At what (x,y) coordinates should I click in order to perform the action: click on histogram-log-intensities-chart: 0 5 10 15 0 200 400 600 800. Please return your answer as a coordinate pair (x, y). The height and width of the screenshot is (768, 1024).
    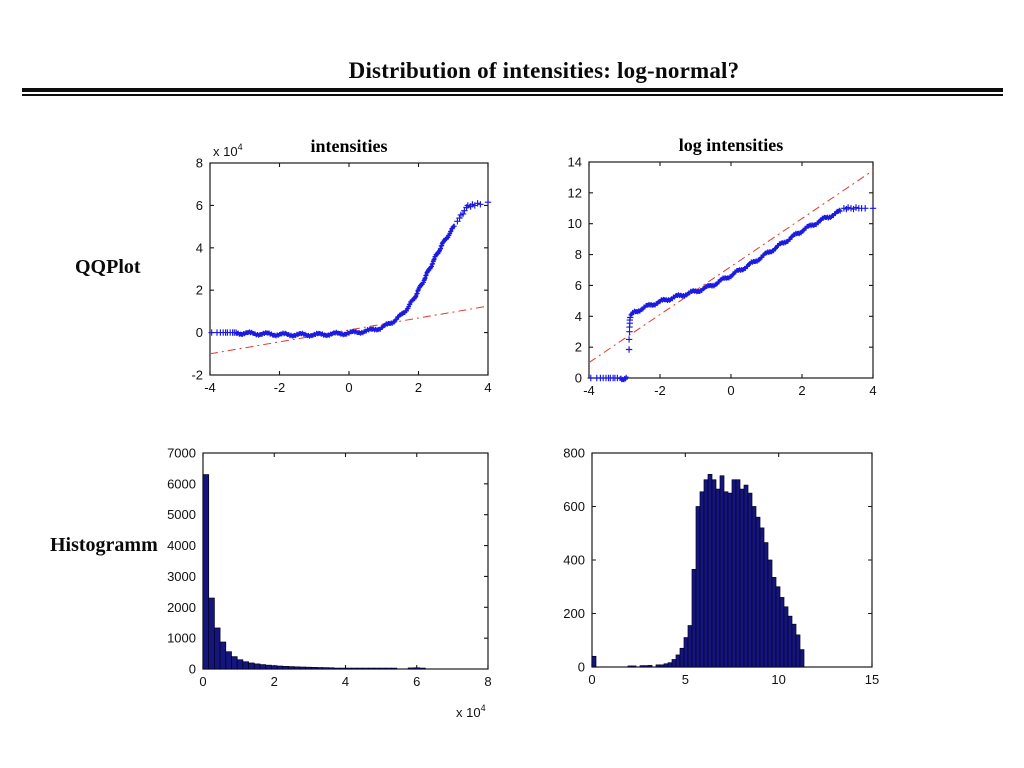
    Looking at the image, I should click on (721, 567).